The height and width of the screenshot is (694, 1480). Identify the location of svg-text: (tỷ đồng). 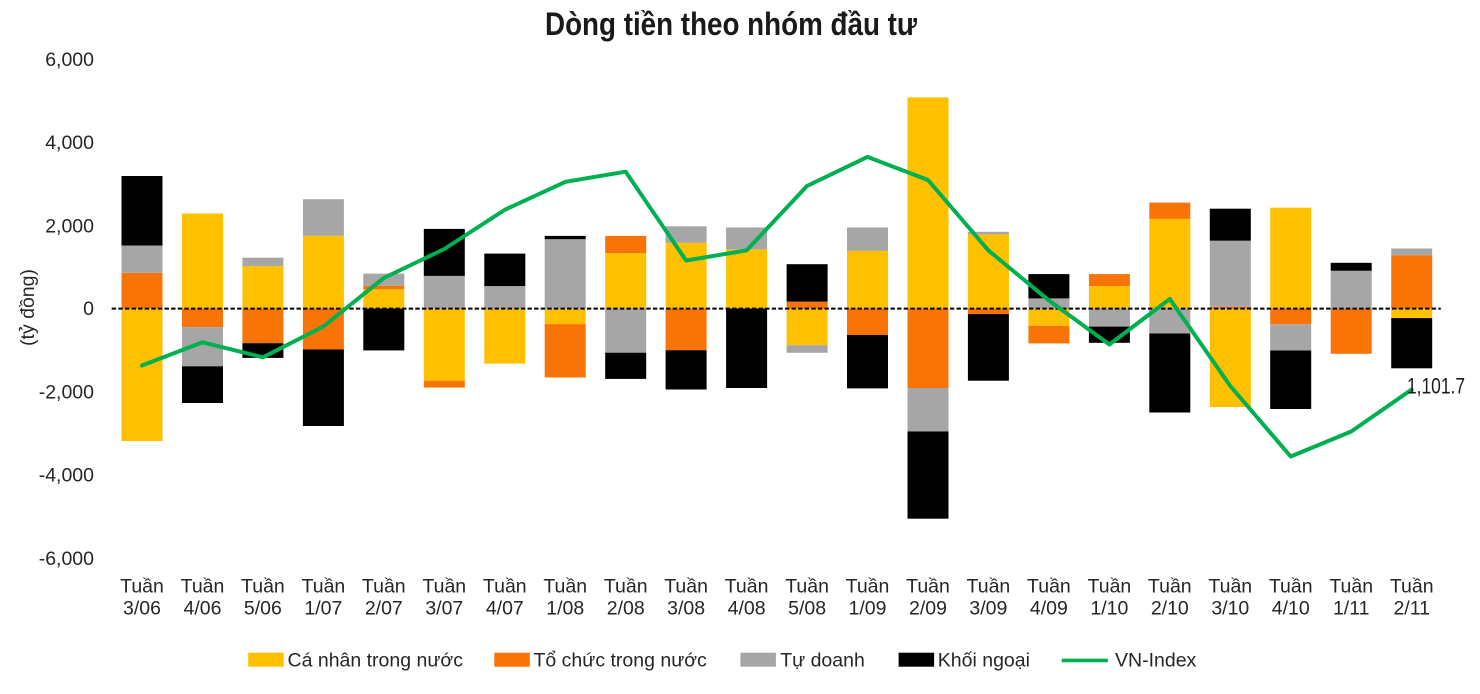
(28, 307).